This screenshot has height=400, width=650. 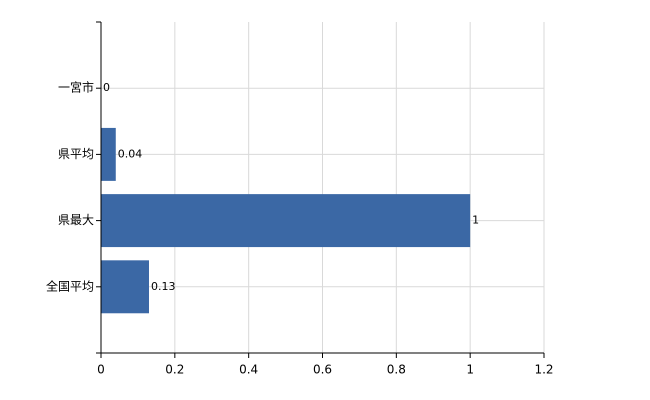 I want to click on y-tick-label: 全国平均, so click(x=70, y=285).